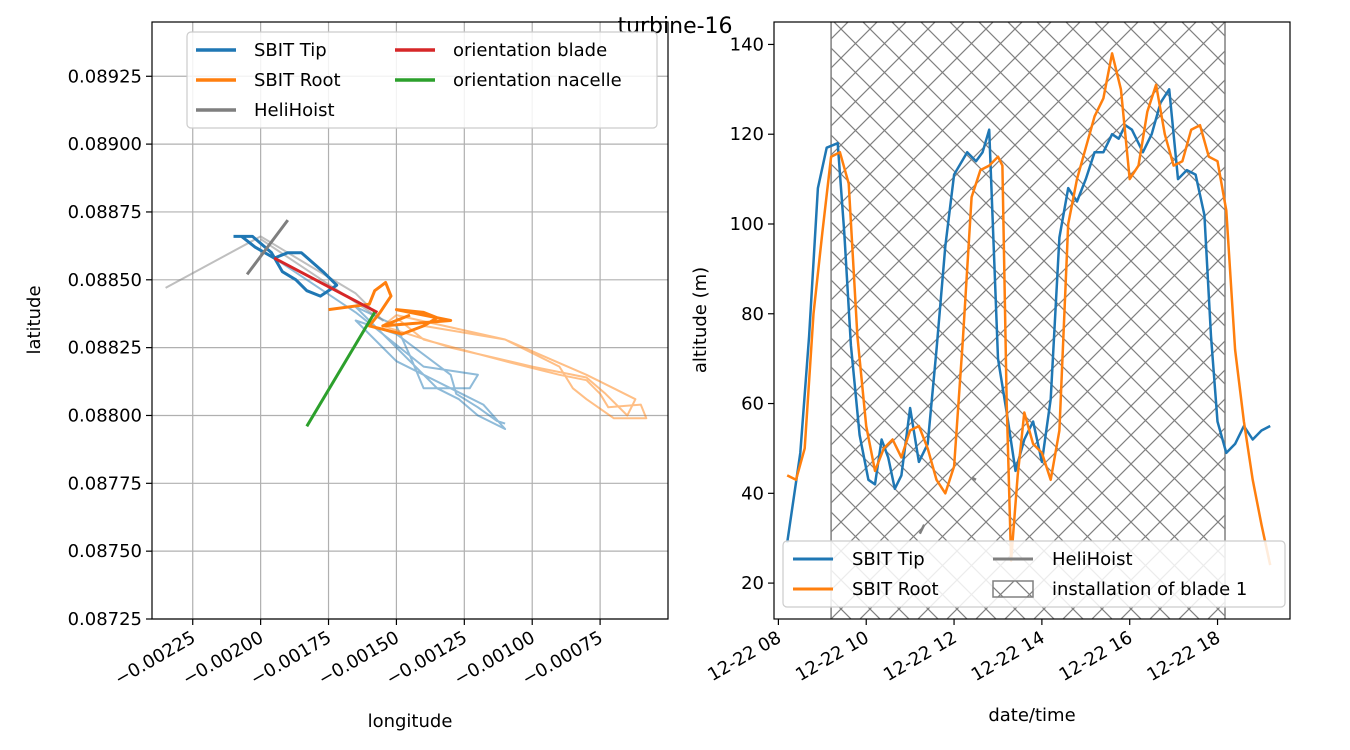 Image resolution: width=1350 pixels, height=750 pixels. Describe the element at coordinates (747, 134) in the screenshot. I see `altitude-y-tick-label-5: 120` at that location.